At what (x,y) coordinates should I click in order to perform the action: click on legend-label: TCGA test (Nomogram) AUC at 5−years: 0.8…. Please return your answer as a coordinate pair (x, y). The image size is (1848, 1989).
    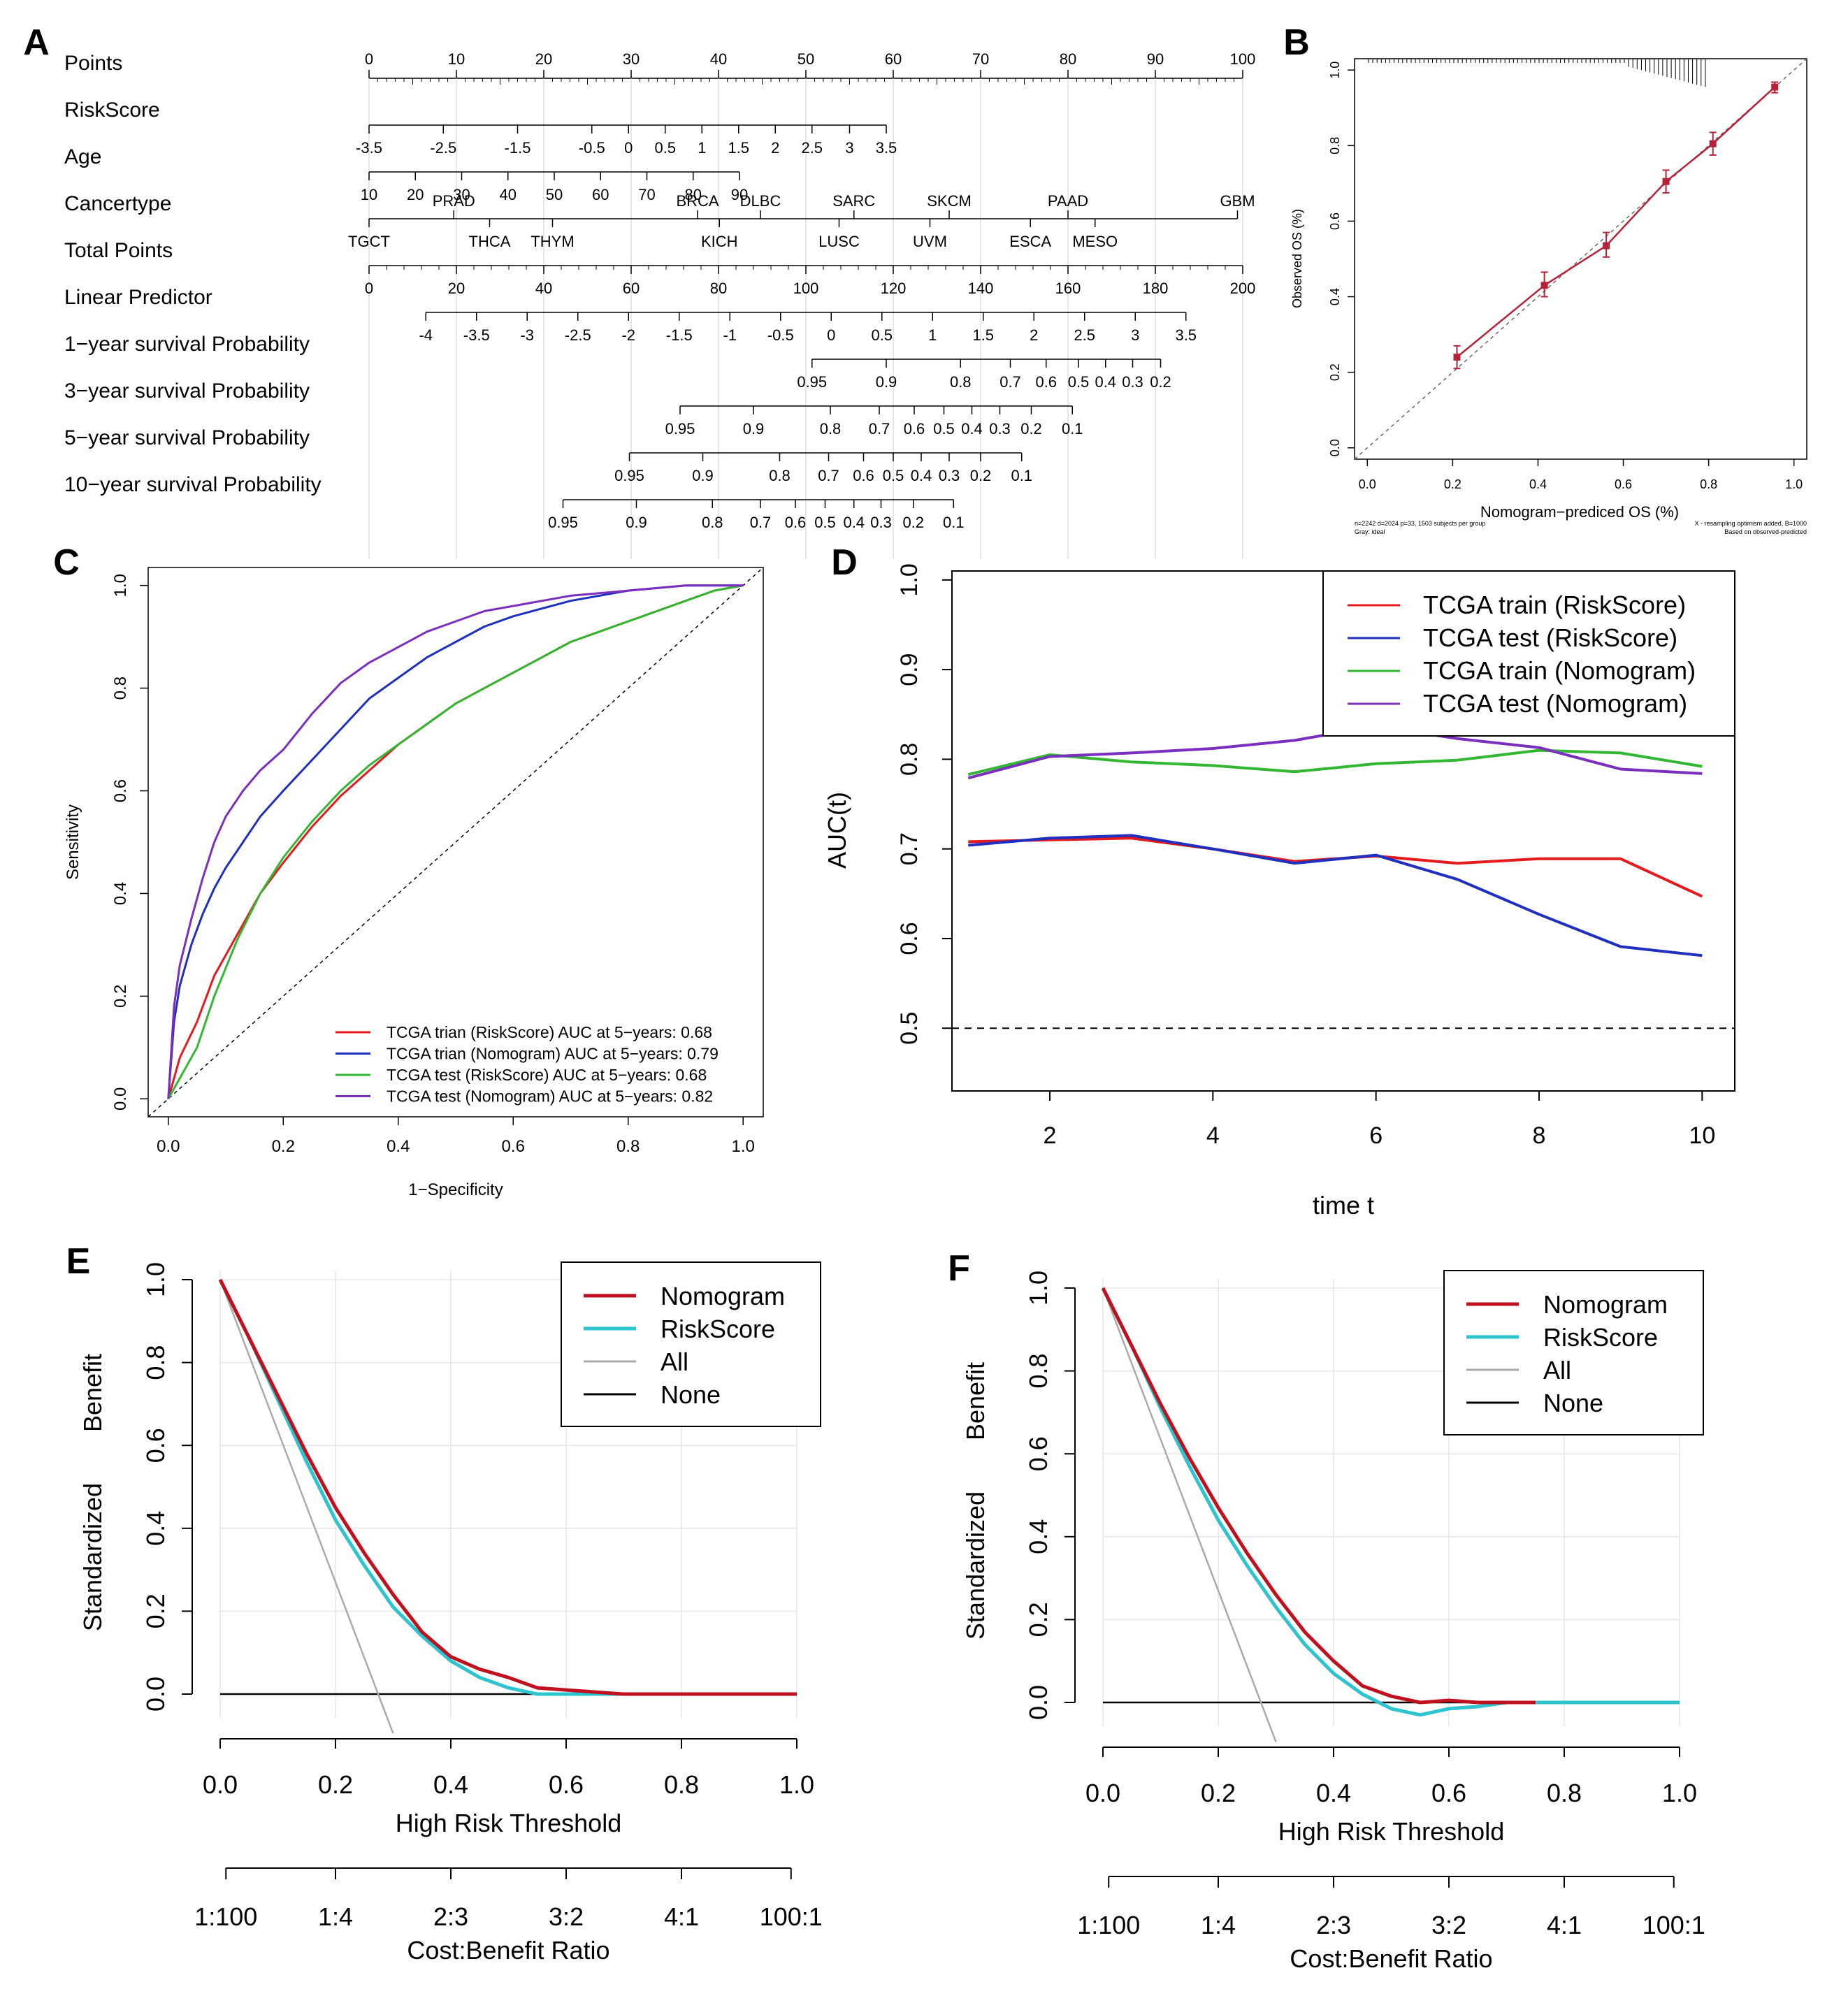
    Looking at the image, I should click on (550, 1096).